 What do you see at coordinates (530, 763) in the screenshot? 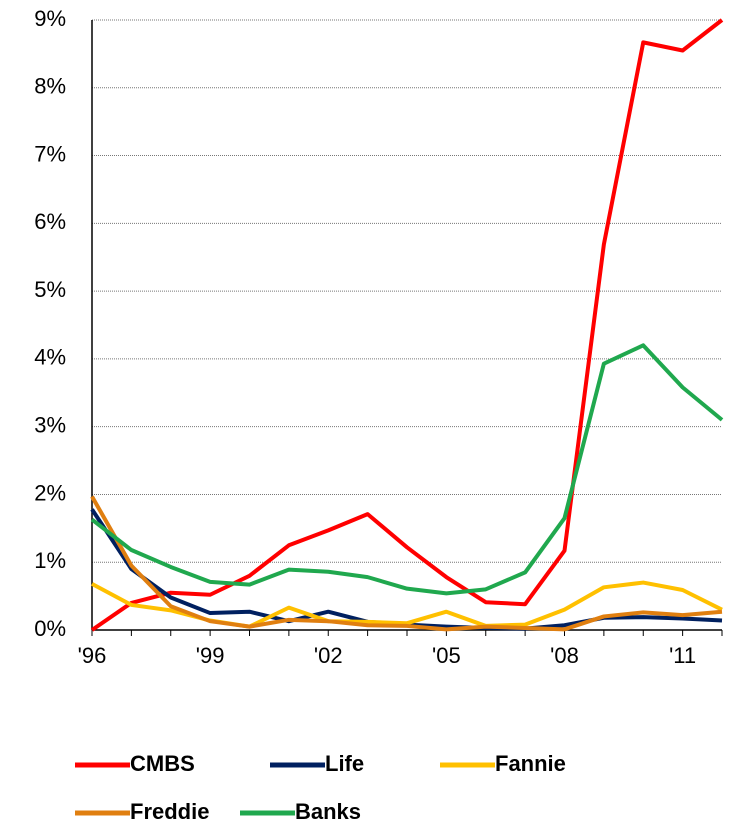
I see `legend-label: Fannie` at bounding box center [530, 763].